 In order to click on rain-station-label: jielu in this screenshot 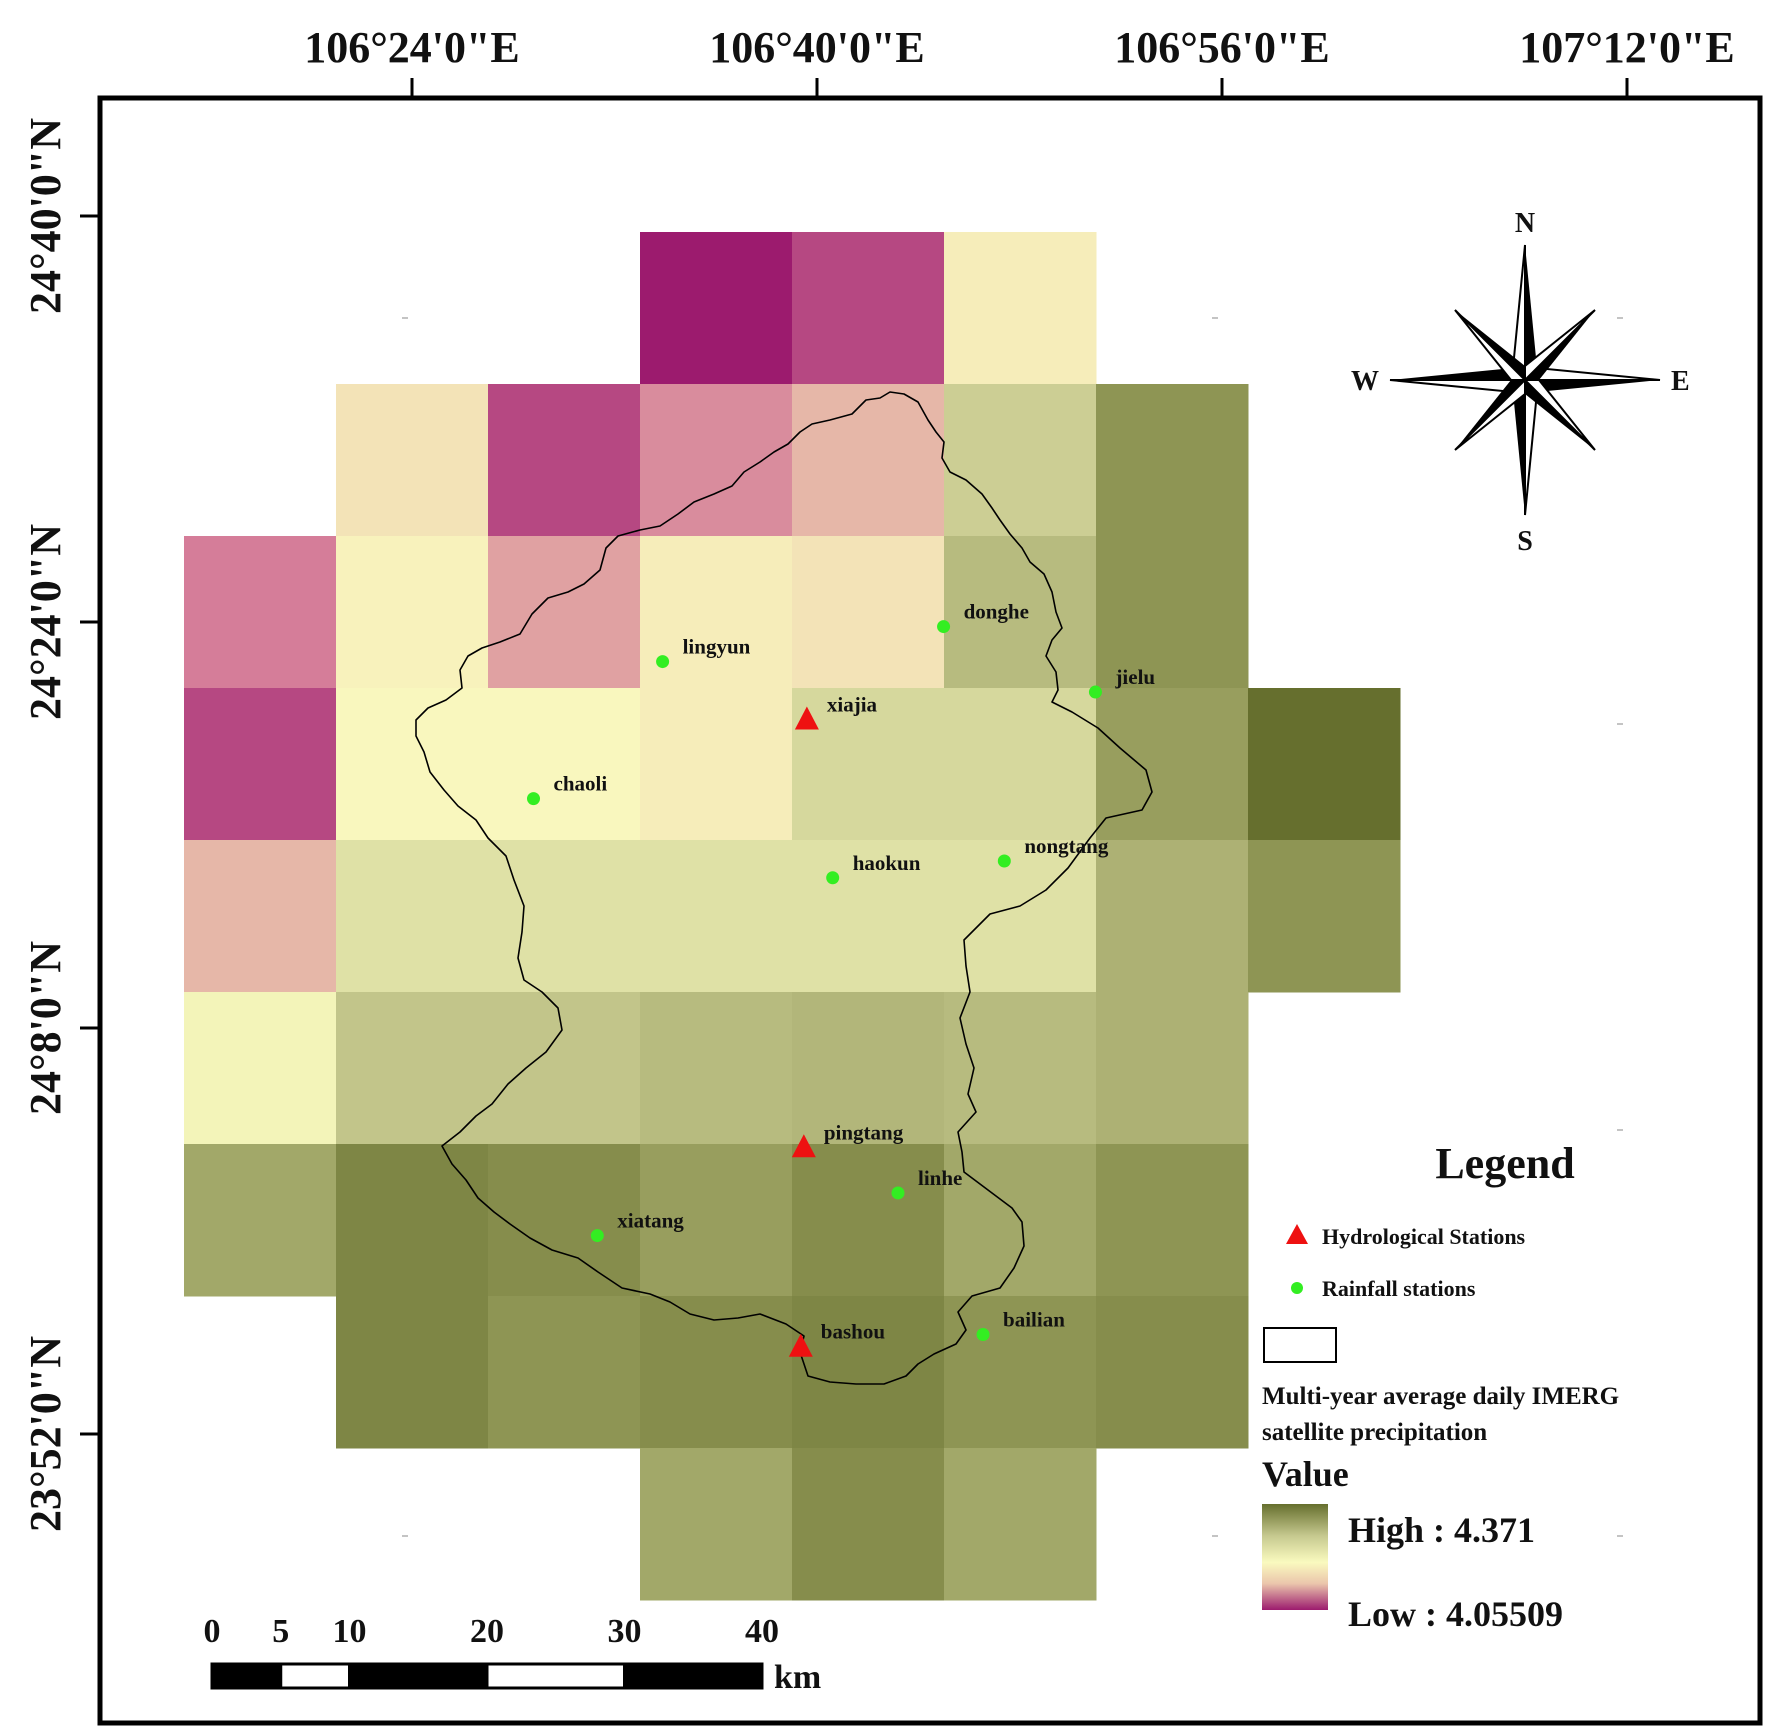, I will do `click(1134, 677)`.